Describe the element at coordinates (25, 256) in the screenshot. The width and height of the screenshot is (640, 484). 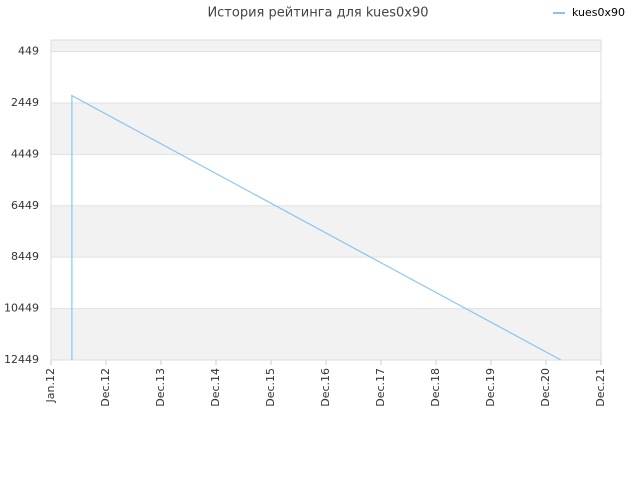
I see `y-tick-label: 8449` at that location.